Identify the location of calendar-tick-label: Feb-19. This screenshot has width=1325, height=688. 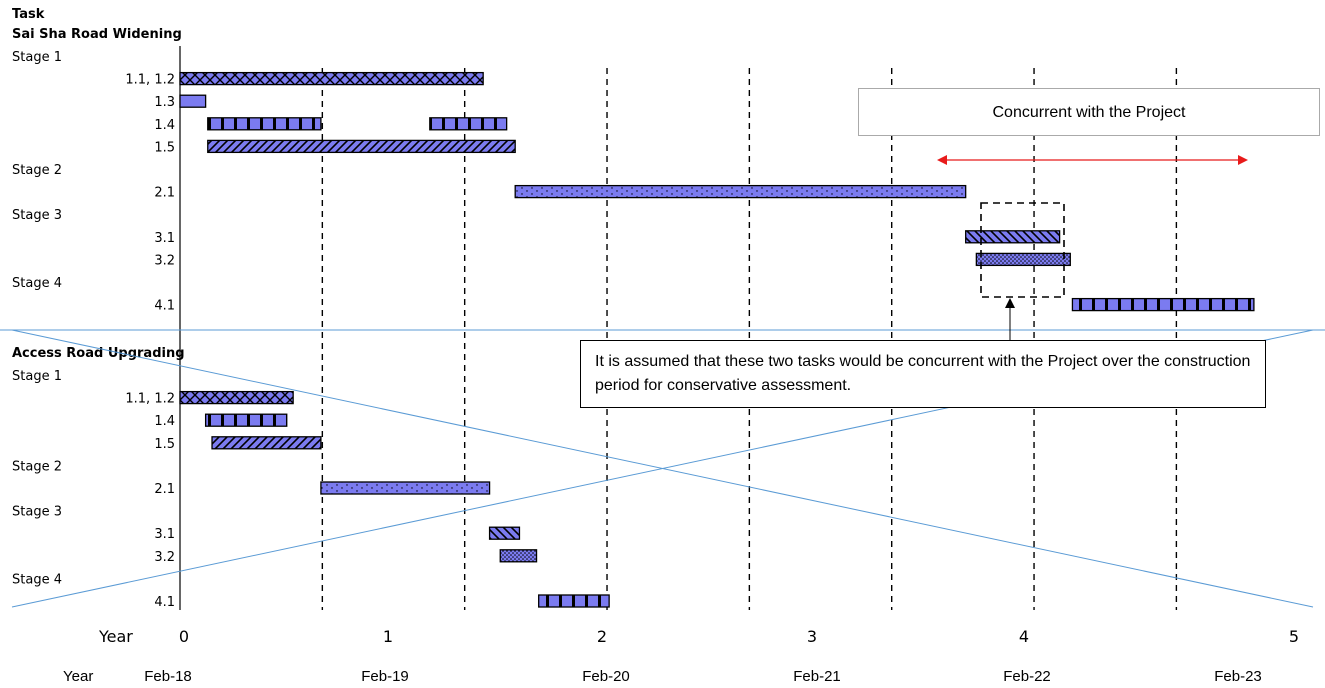
(385, 676).